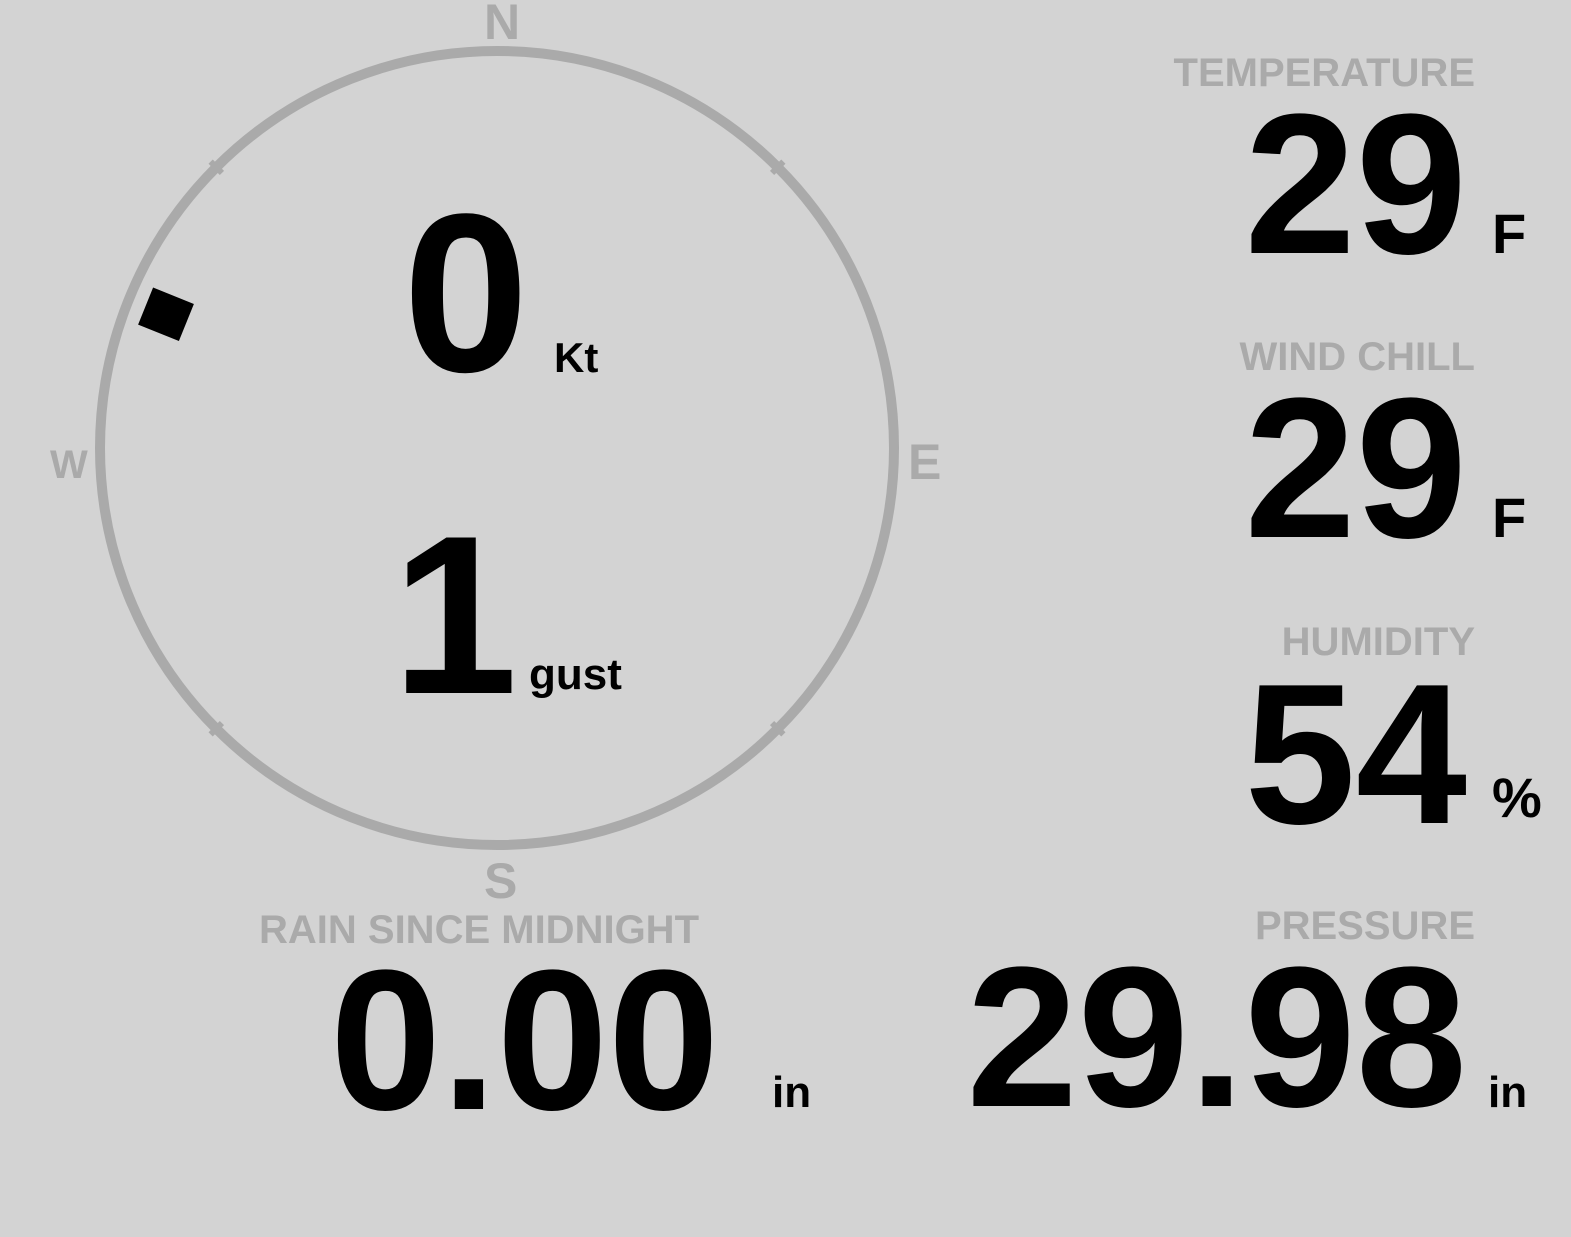 The height and width of the screenshot is (1237, 1571). What do you see at coordinates (575, 674) in the screenshot?
I see `wind-gust-unit: gust` at bounding box center [575, 674].